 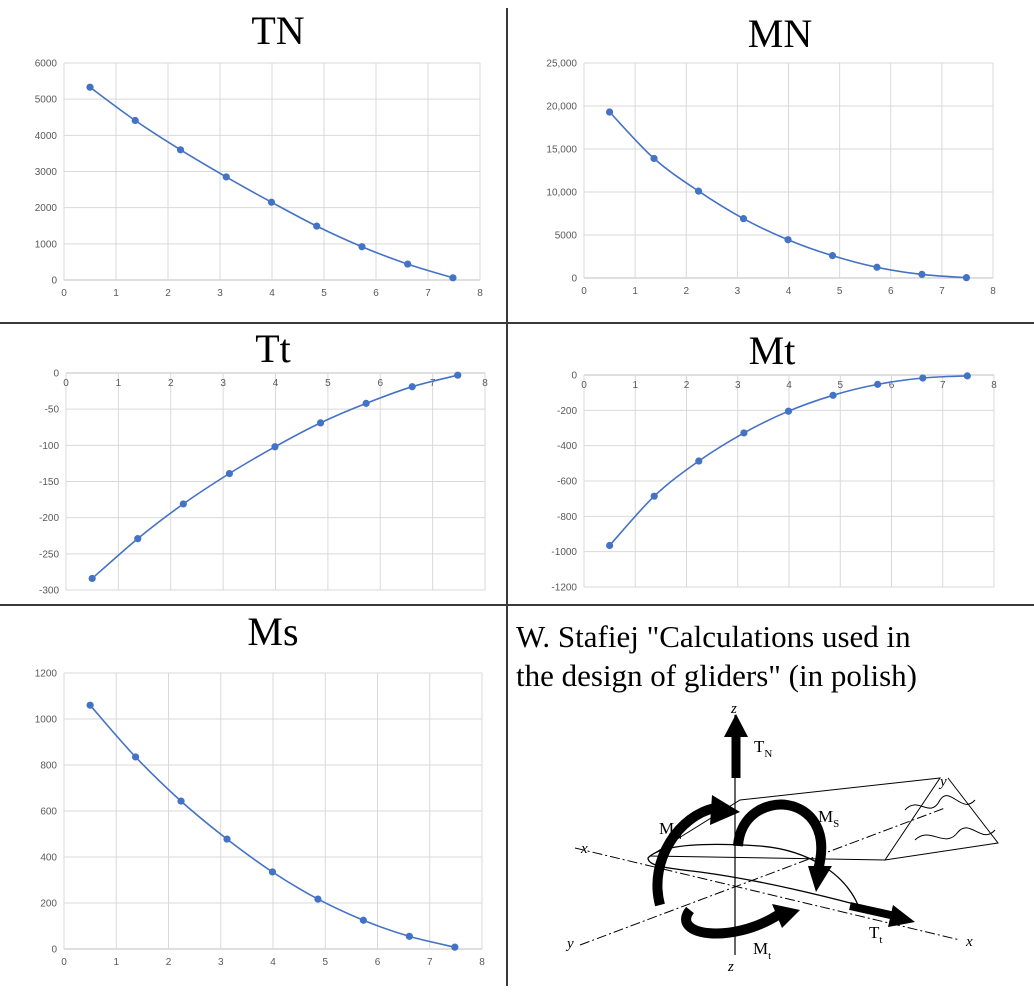 What do you see at coordinates (567, 517) in the screenshot?
I see `y-tick-label: -800` at bounding box center [567, 517].